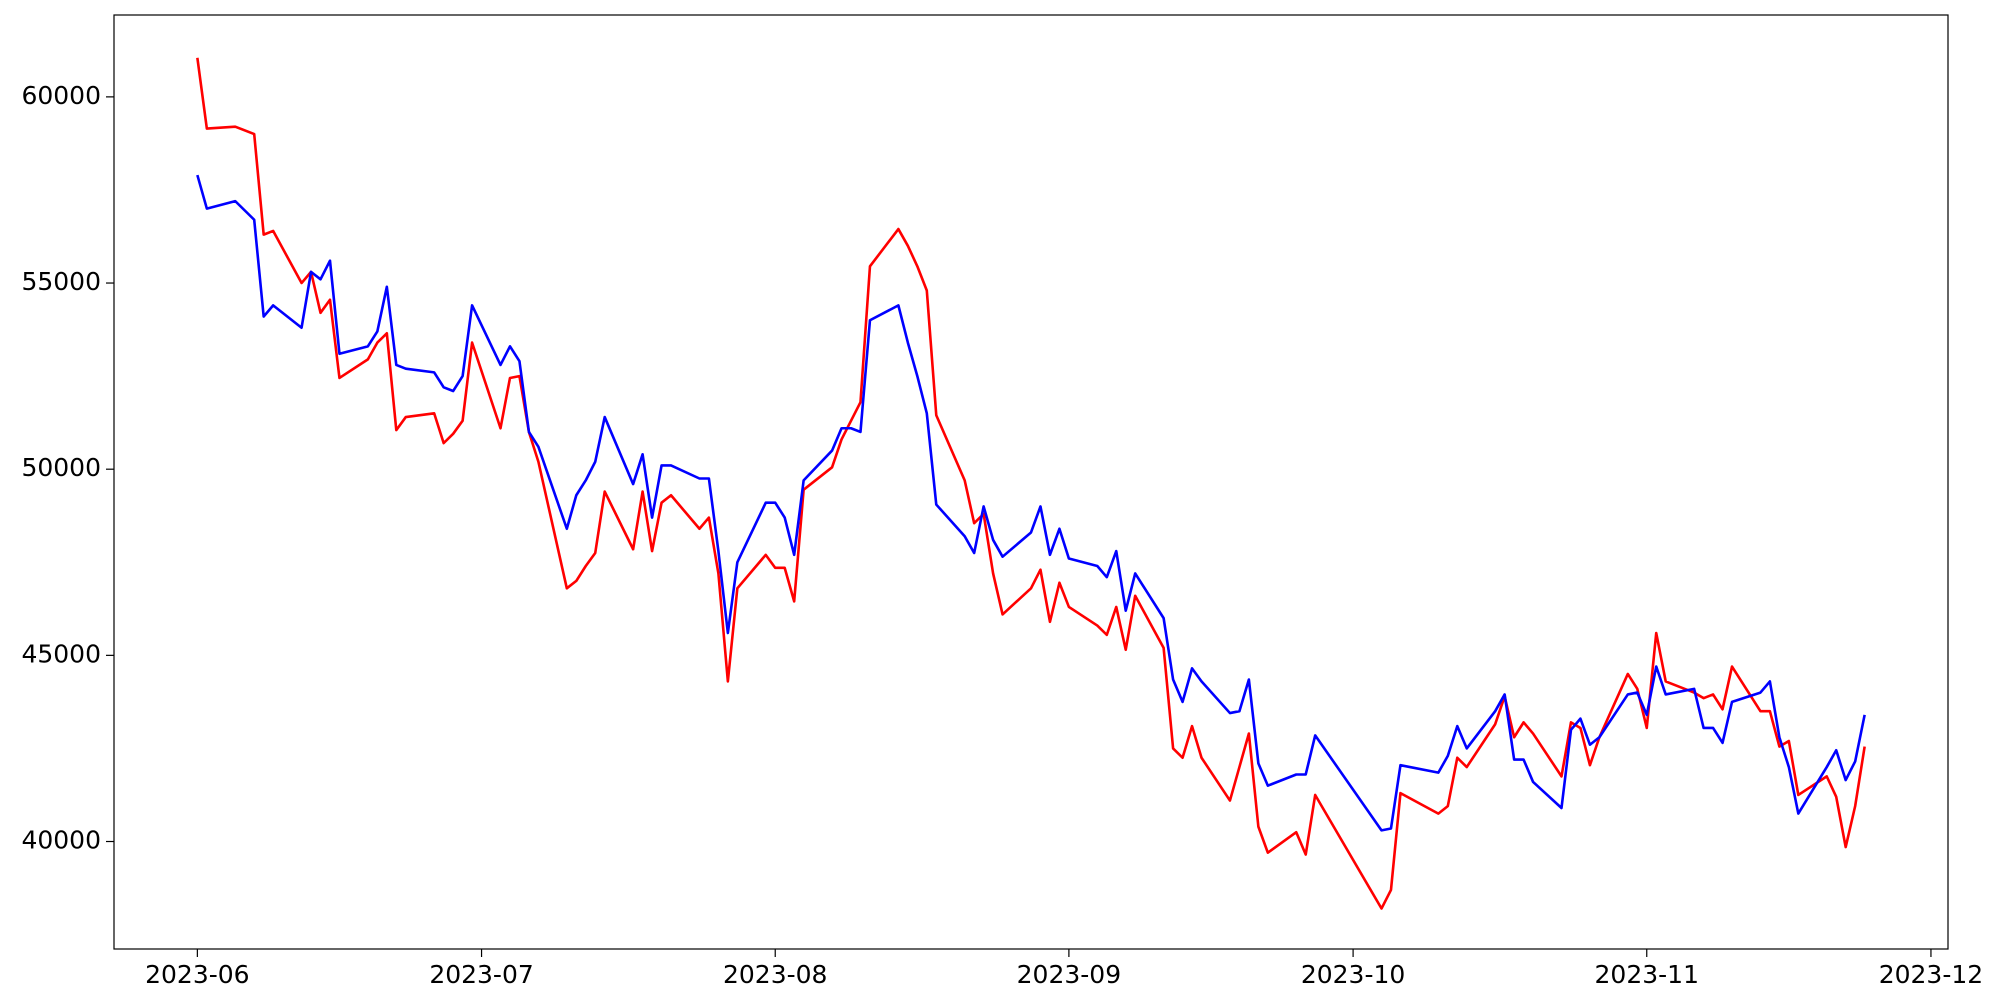  I want to click on x-tick-label: 2023-10, so click(1353, 974).